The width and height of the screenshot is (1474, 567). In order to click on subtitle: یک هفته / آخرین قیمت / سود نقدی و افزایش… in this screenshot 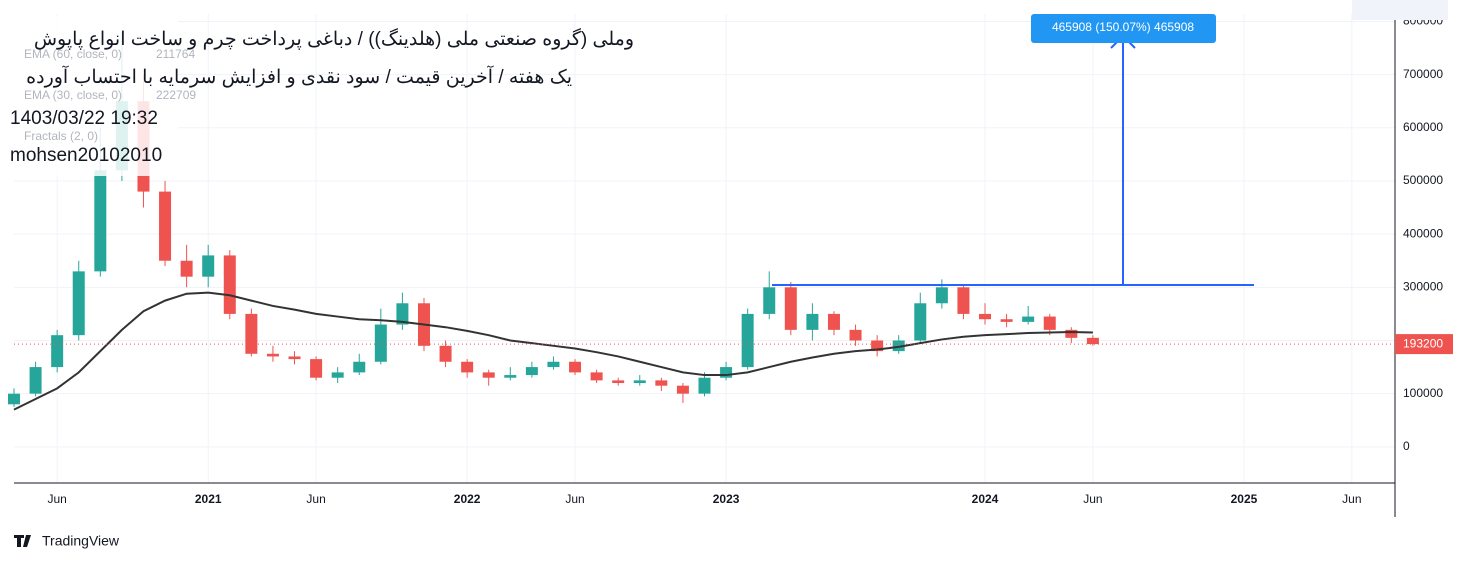, I will do `click(299, 76)`.